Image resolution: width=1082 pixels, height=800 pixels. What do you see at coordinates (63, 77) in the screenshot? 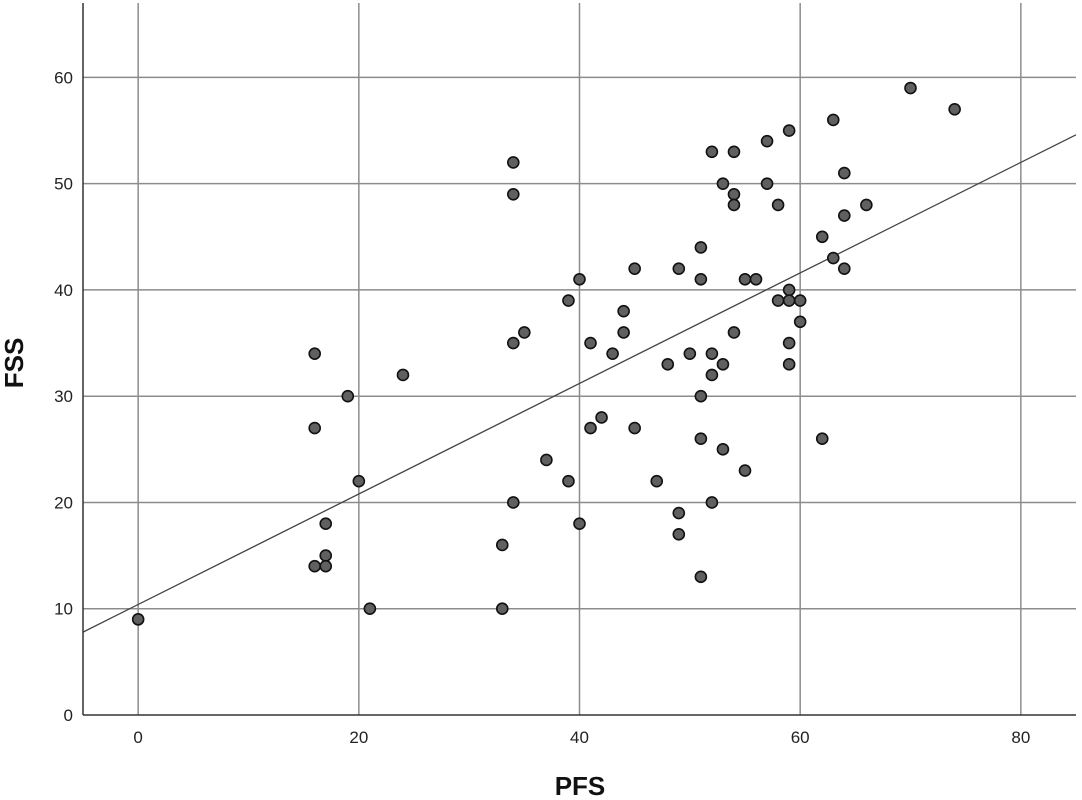
I see `y-tick-label: 60` at bounding box center [63, 77].